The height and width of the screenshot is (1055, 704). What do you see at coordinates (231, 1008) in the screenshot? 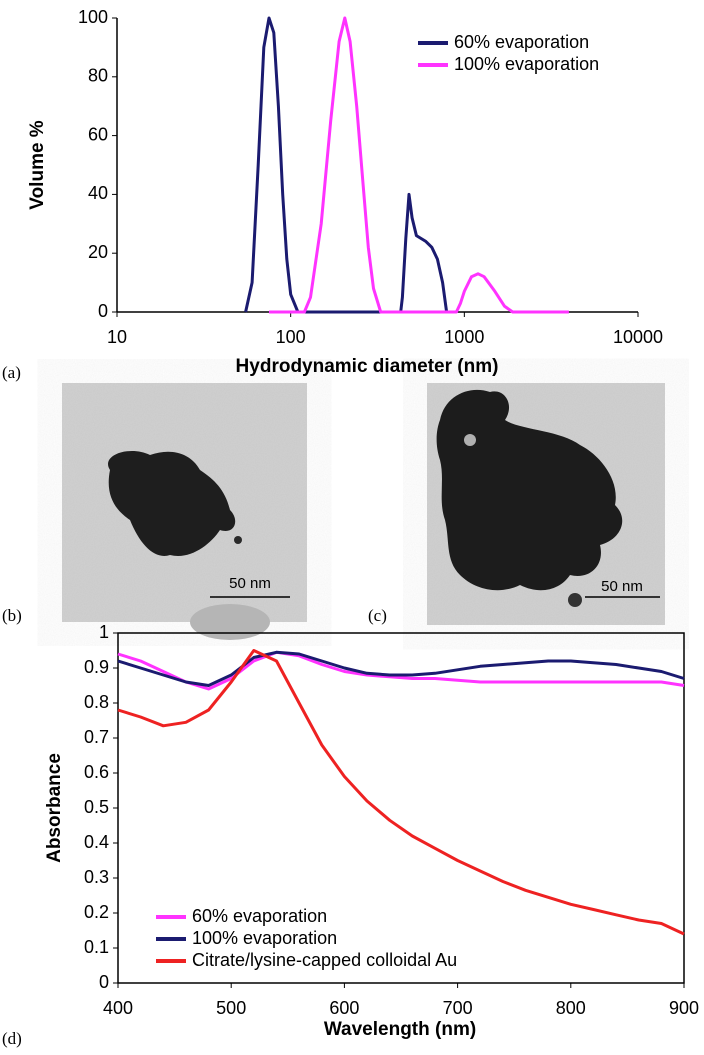
I see `x-tick-label: 500` at bounding box center [231, 1008].